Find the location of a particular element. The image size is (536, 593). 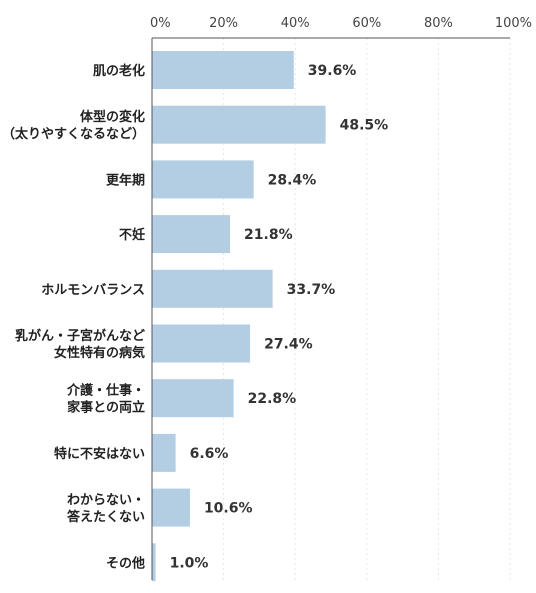

category-label: 不妊 is located at coordinates (132, 235).